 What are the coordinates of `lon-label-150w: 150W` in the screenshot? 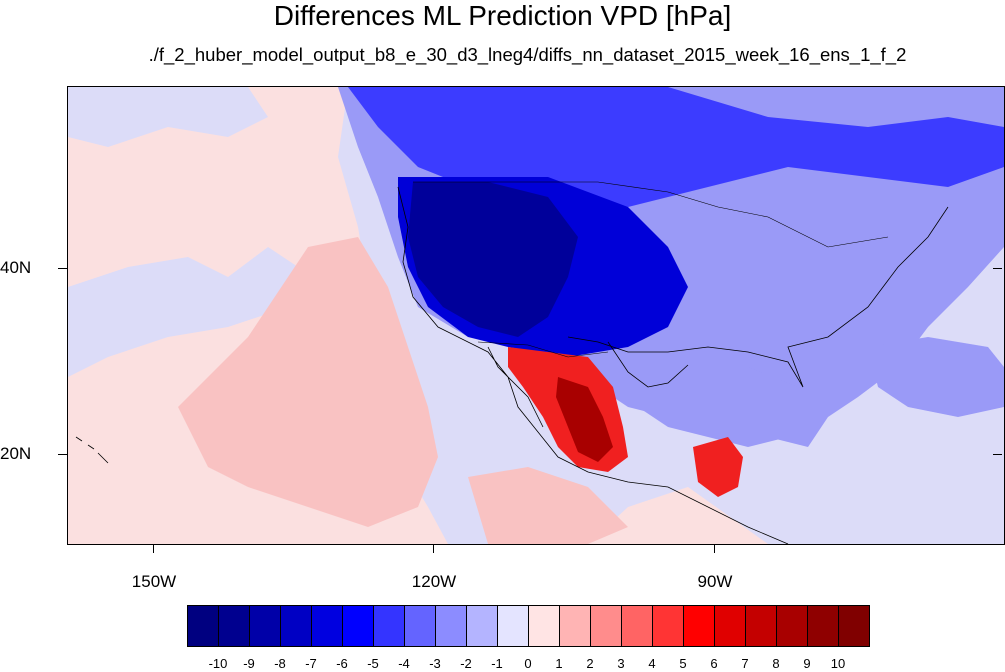 It's located at (154, 581).